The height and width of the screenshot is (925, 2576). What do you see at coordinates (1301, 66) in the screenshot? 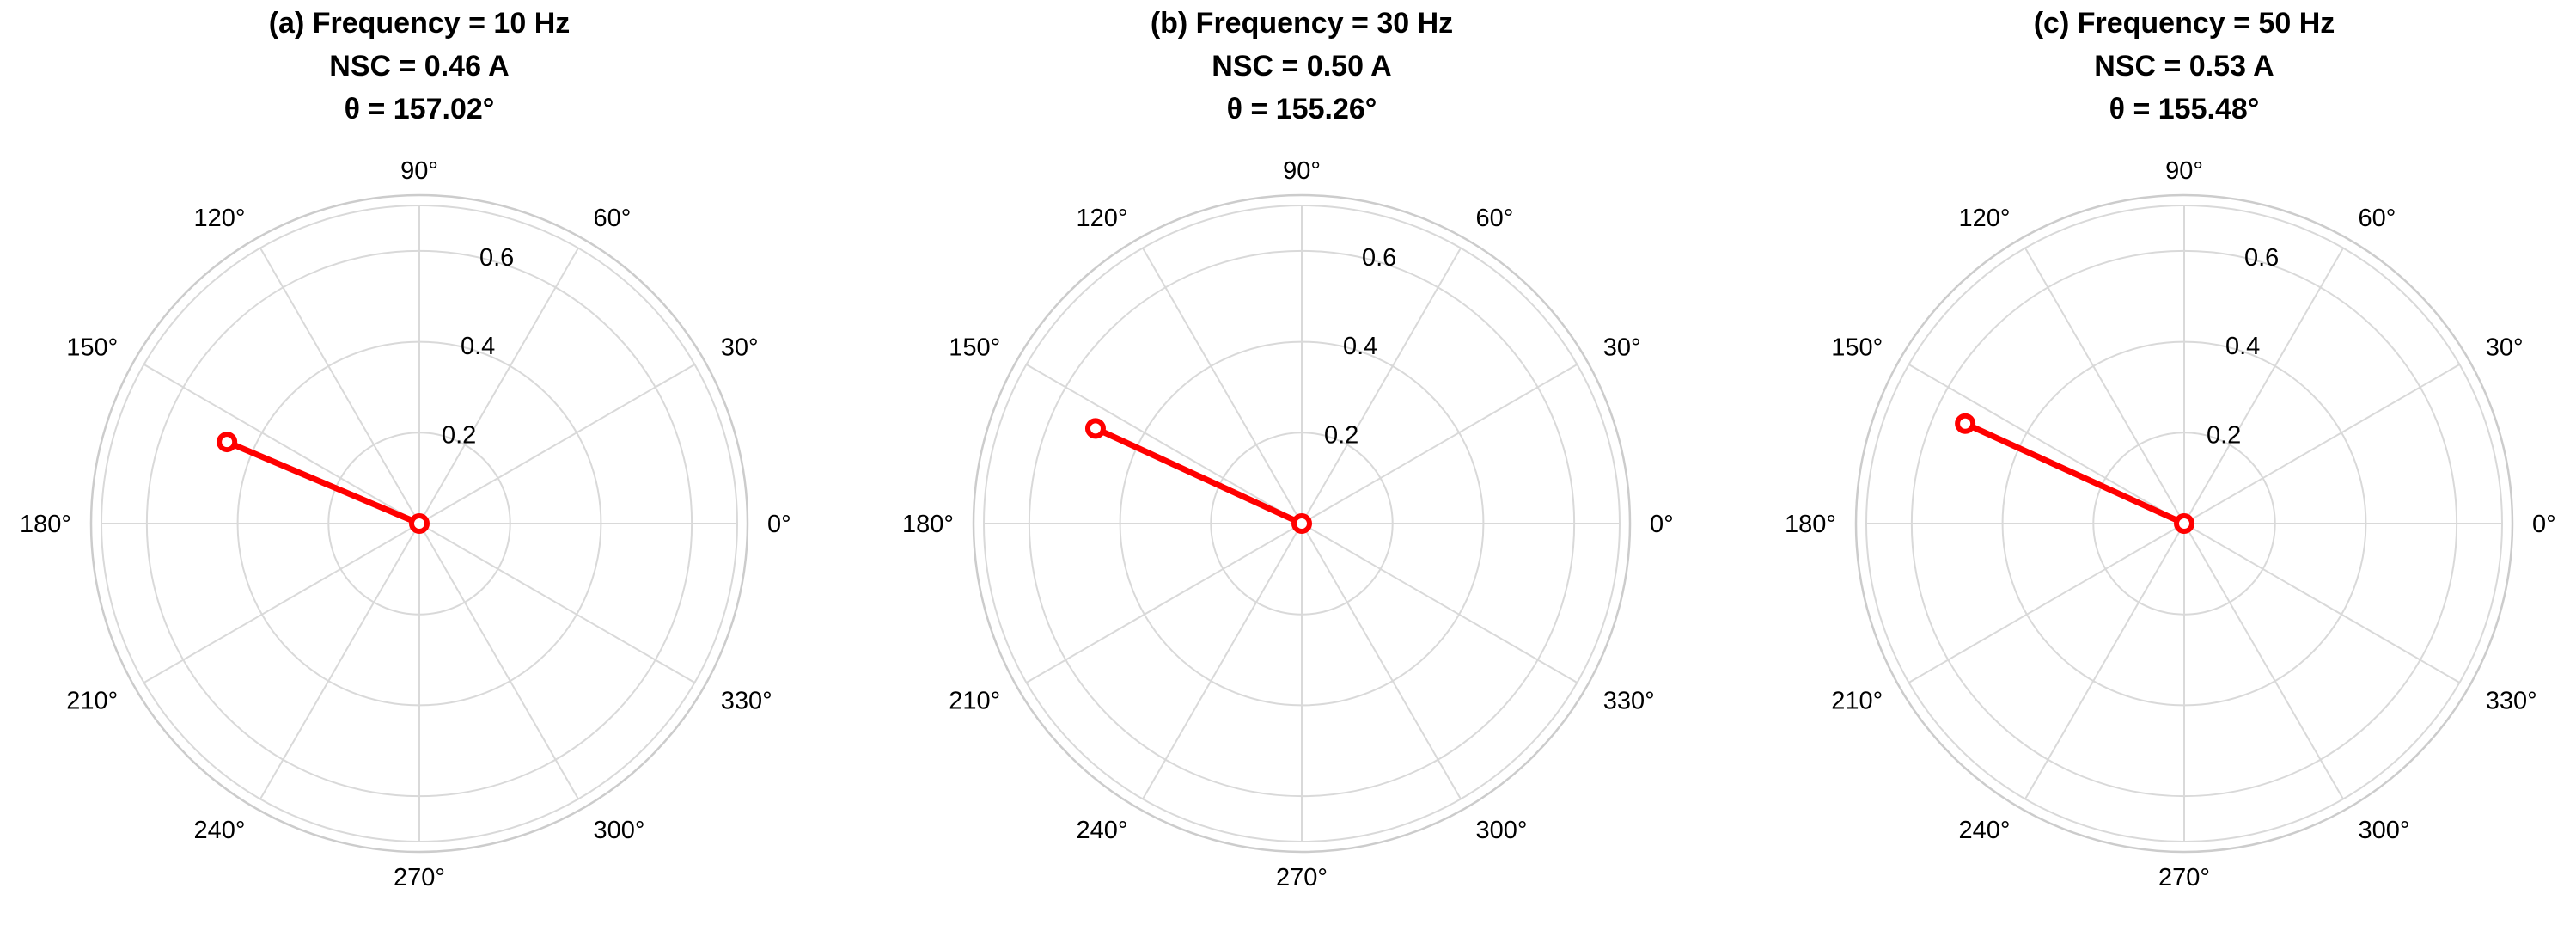
I see `chart-title-line: NSC = 0.50 A` at bounding box center [1301, 66].